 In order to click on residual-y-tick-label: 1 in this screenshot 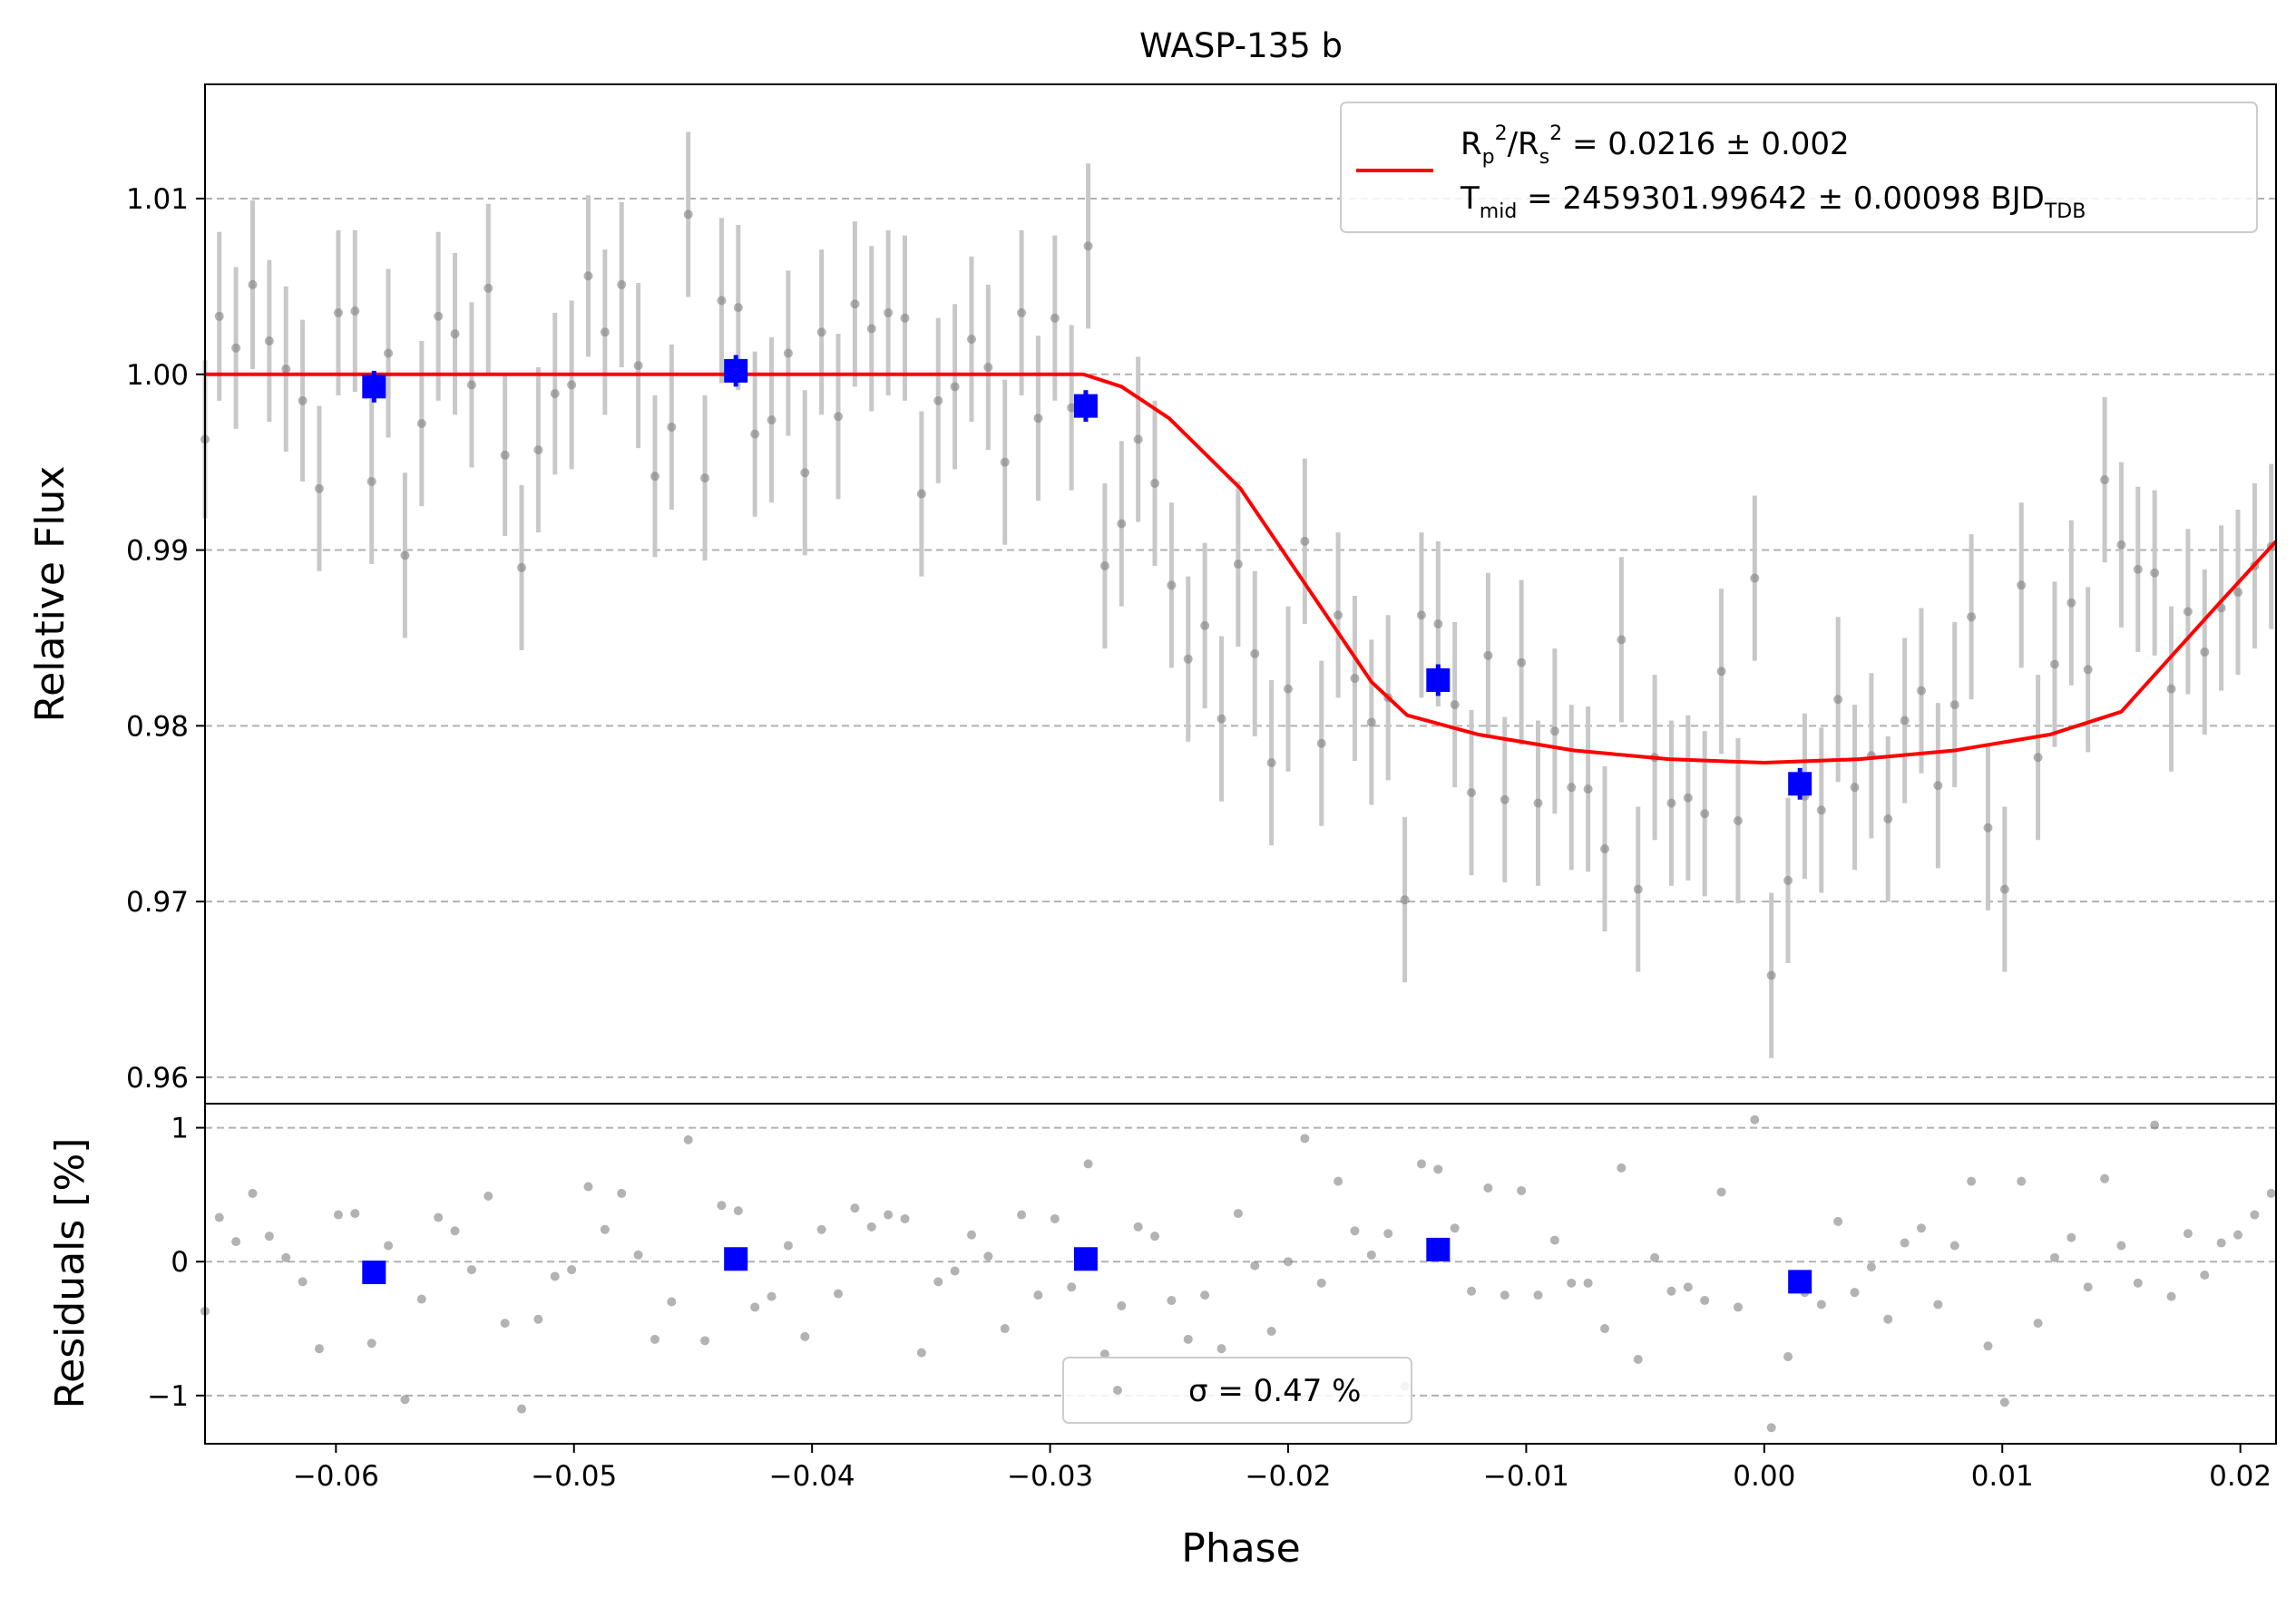, I will do `click(180, 1129)`.